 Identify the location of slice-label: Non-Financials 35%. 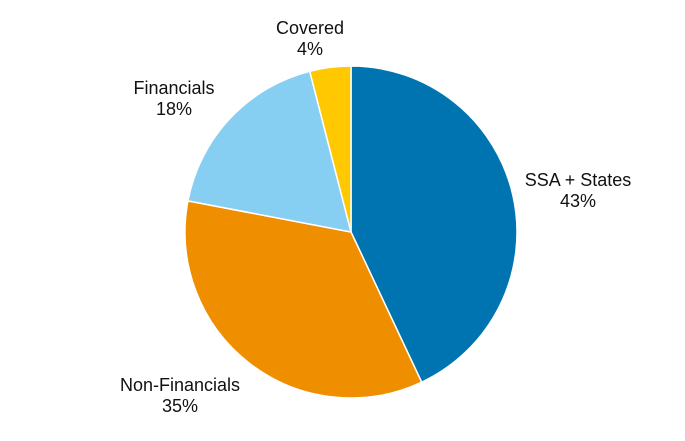
(180, 395).